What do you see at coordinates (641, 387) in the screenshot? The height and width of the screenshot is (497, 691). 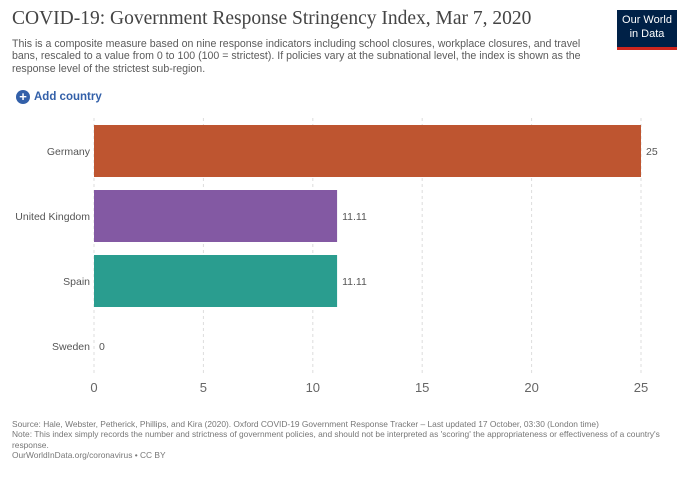 I see `x-tick-label: 25` at bounding box center [641, 387].